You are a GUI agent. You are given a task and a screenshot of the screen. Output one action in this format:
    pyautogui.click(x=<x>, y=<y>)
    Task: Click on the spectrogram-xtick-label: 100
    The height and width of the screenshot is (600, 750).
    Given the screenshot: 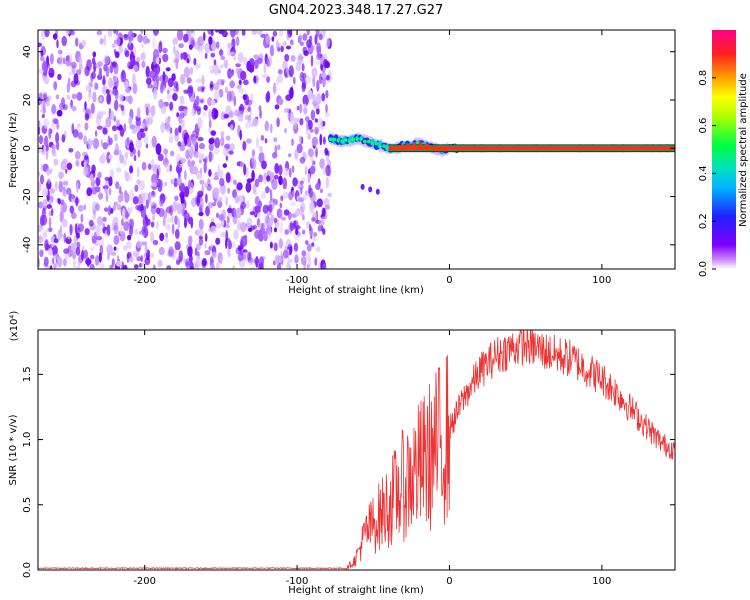 What is the action you would take?
    pyautogui.click(x=601, y=280)
    